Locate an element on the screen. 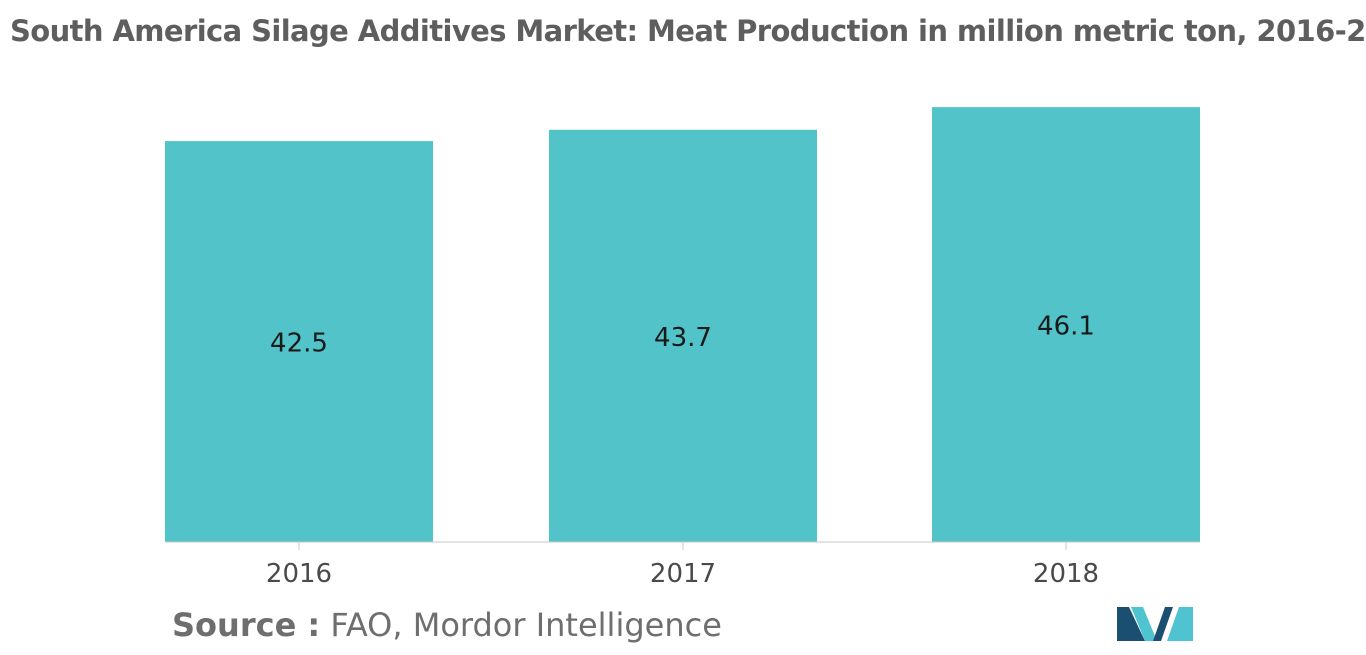  mordor-intelligence-logo-icon is located at coordinates (1155, 624).